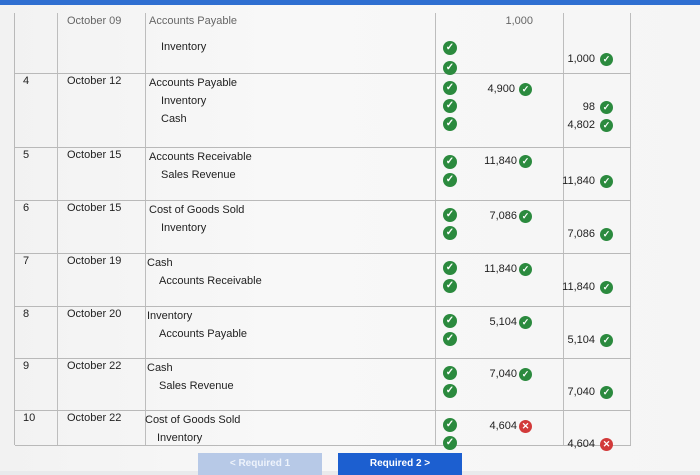  Describe the element at coordinates (29, 418) in the screenshot. I see `row-number: 10` at that location.